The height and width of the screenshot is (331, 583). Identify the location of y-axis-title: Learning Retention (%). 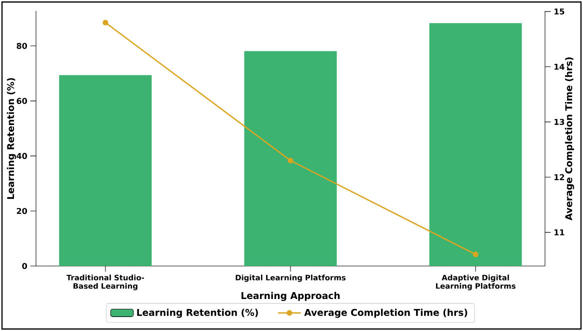
(11, 138).